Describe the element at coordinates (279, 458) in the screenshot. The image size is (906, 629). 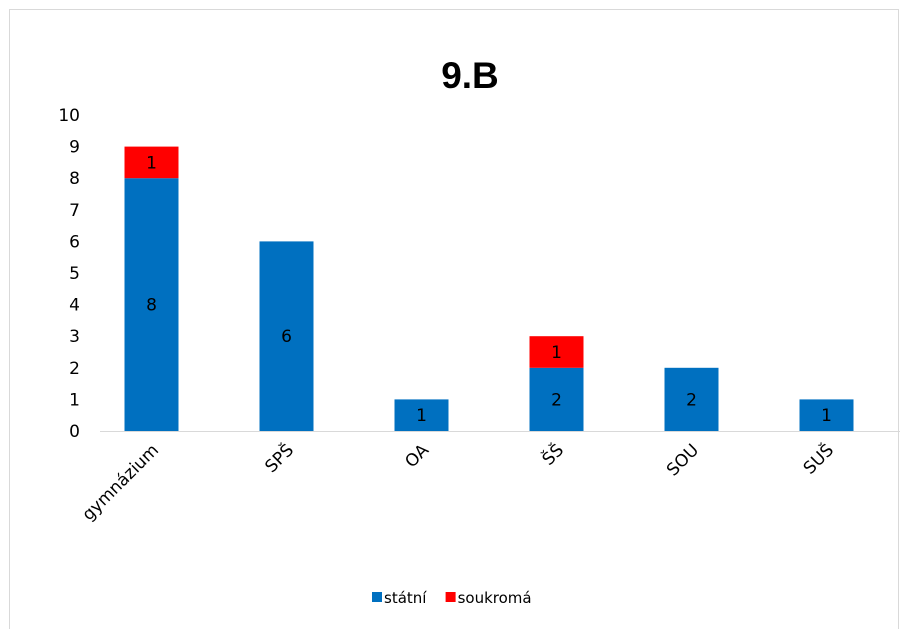
I see `x-tick-label: SPŠ` at that location.